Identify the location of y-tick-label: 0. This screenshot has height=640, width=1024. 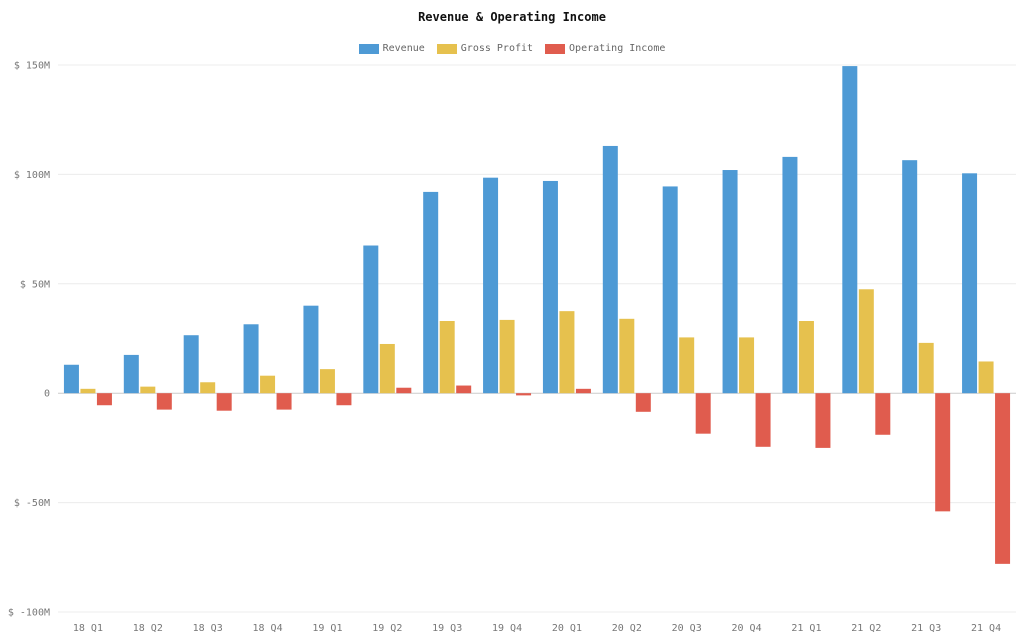
(47, 394).